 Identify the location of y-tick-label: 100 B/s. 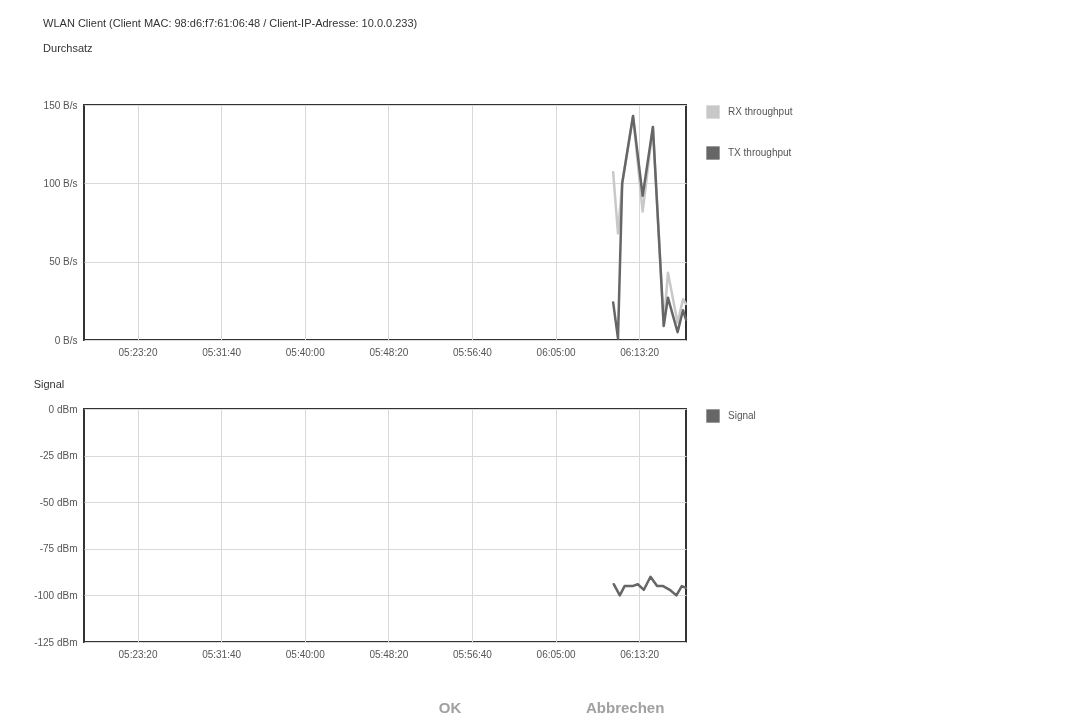
(60, 183).